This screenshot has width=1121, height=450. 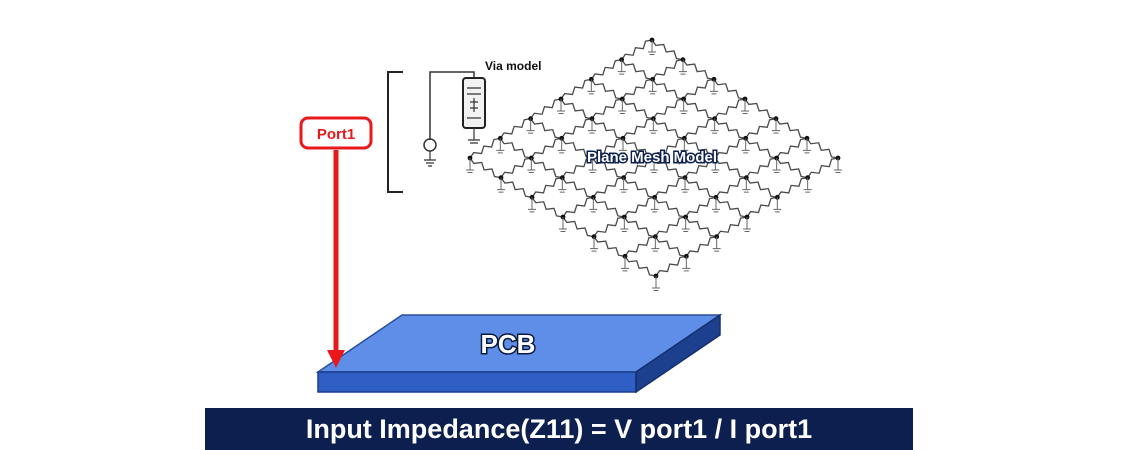 I want to click on mesh-label: Plane Mesh Model, so click(x=652, y=157).